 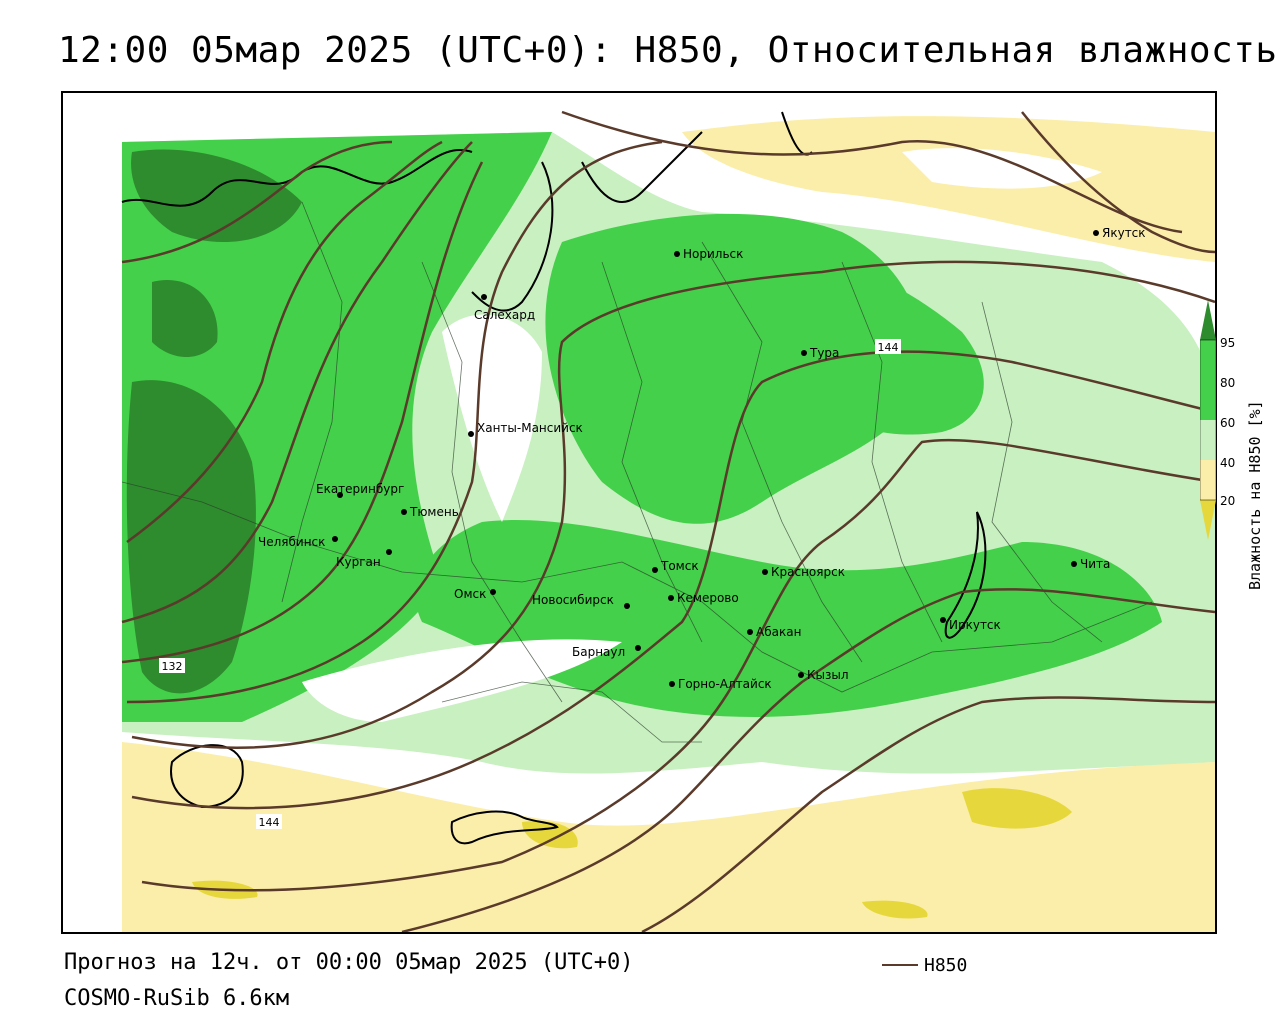 I want to click on city-label: Ханты-Мансийск, so click(x=530, y=428).